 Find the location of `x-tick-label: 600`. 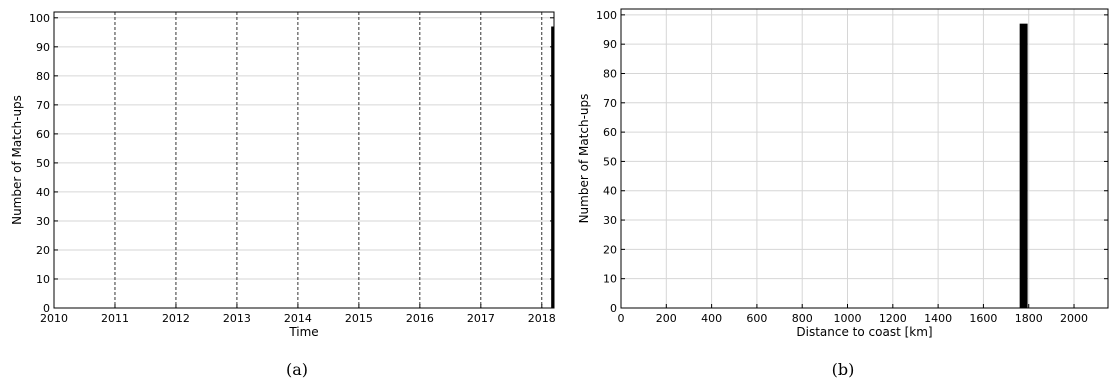

x-tick-label: 600 is located at coordinates (756, 318).